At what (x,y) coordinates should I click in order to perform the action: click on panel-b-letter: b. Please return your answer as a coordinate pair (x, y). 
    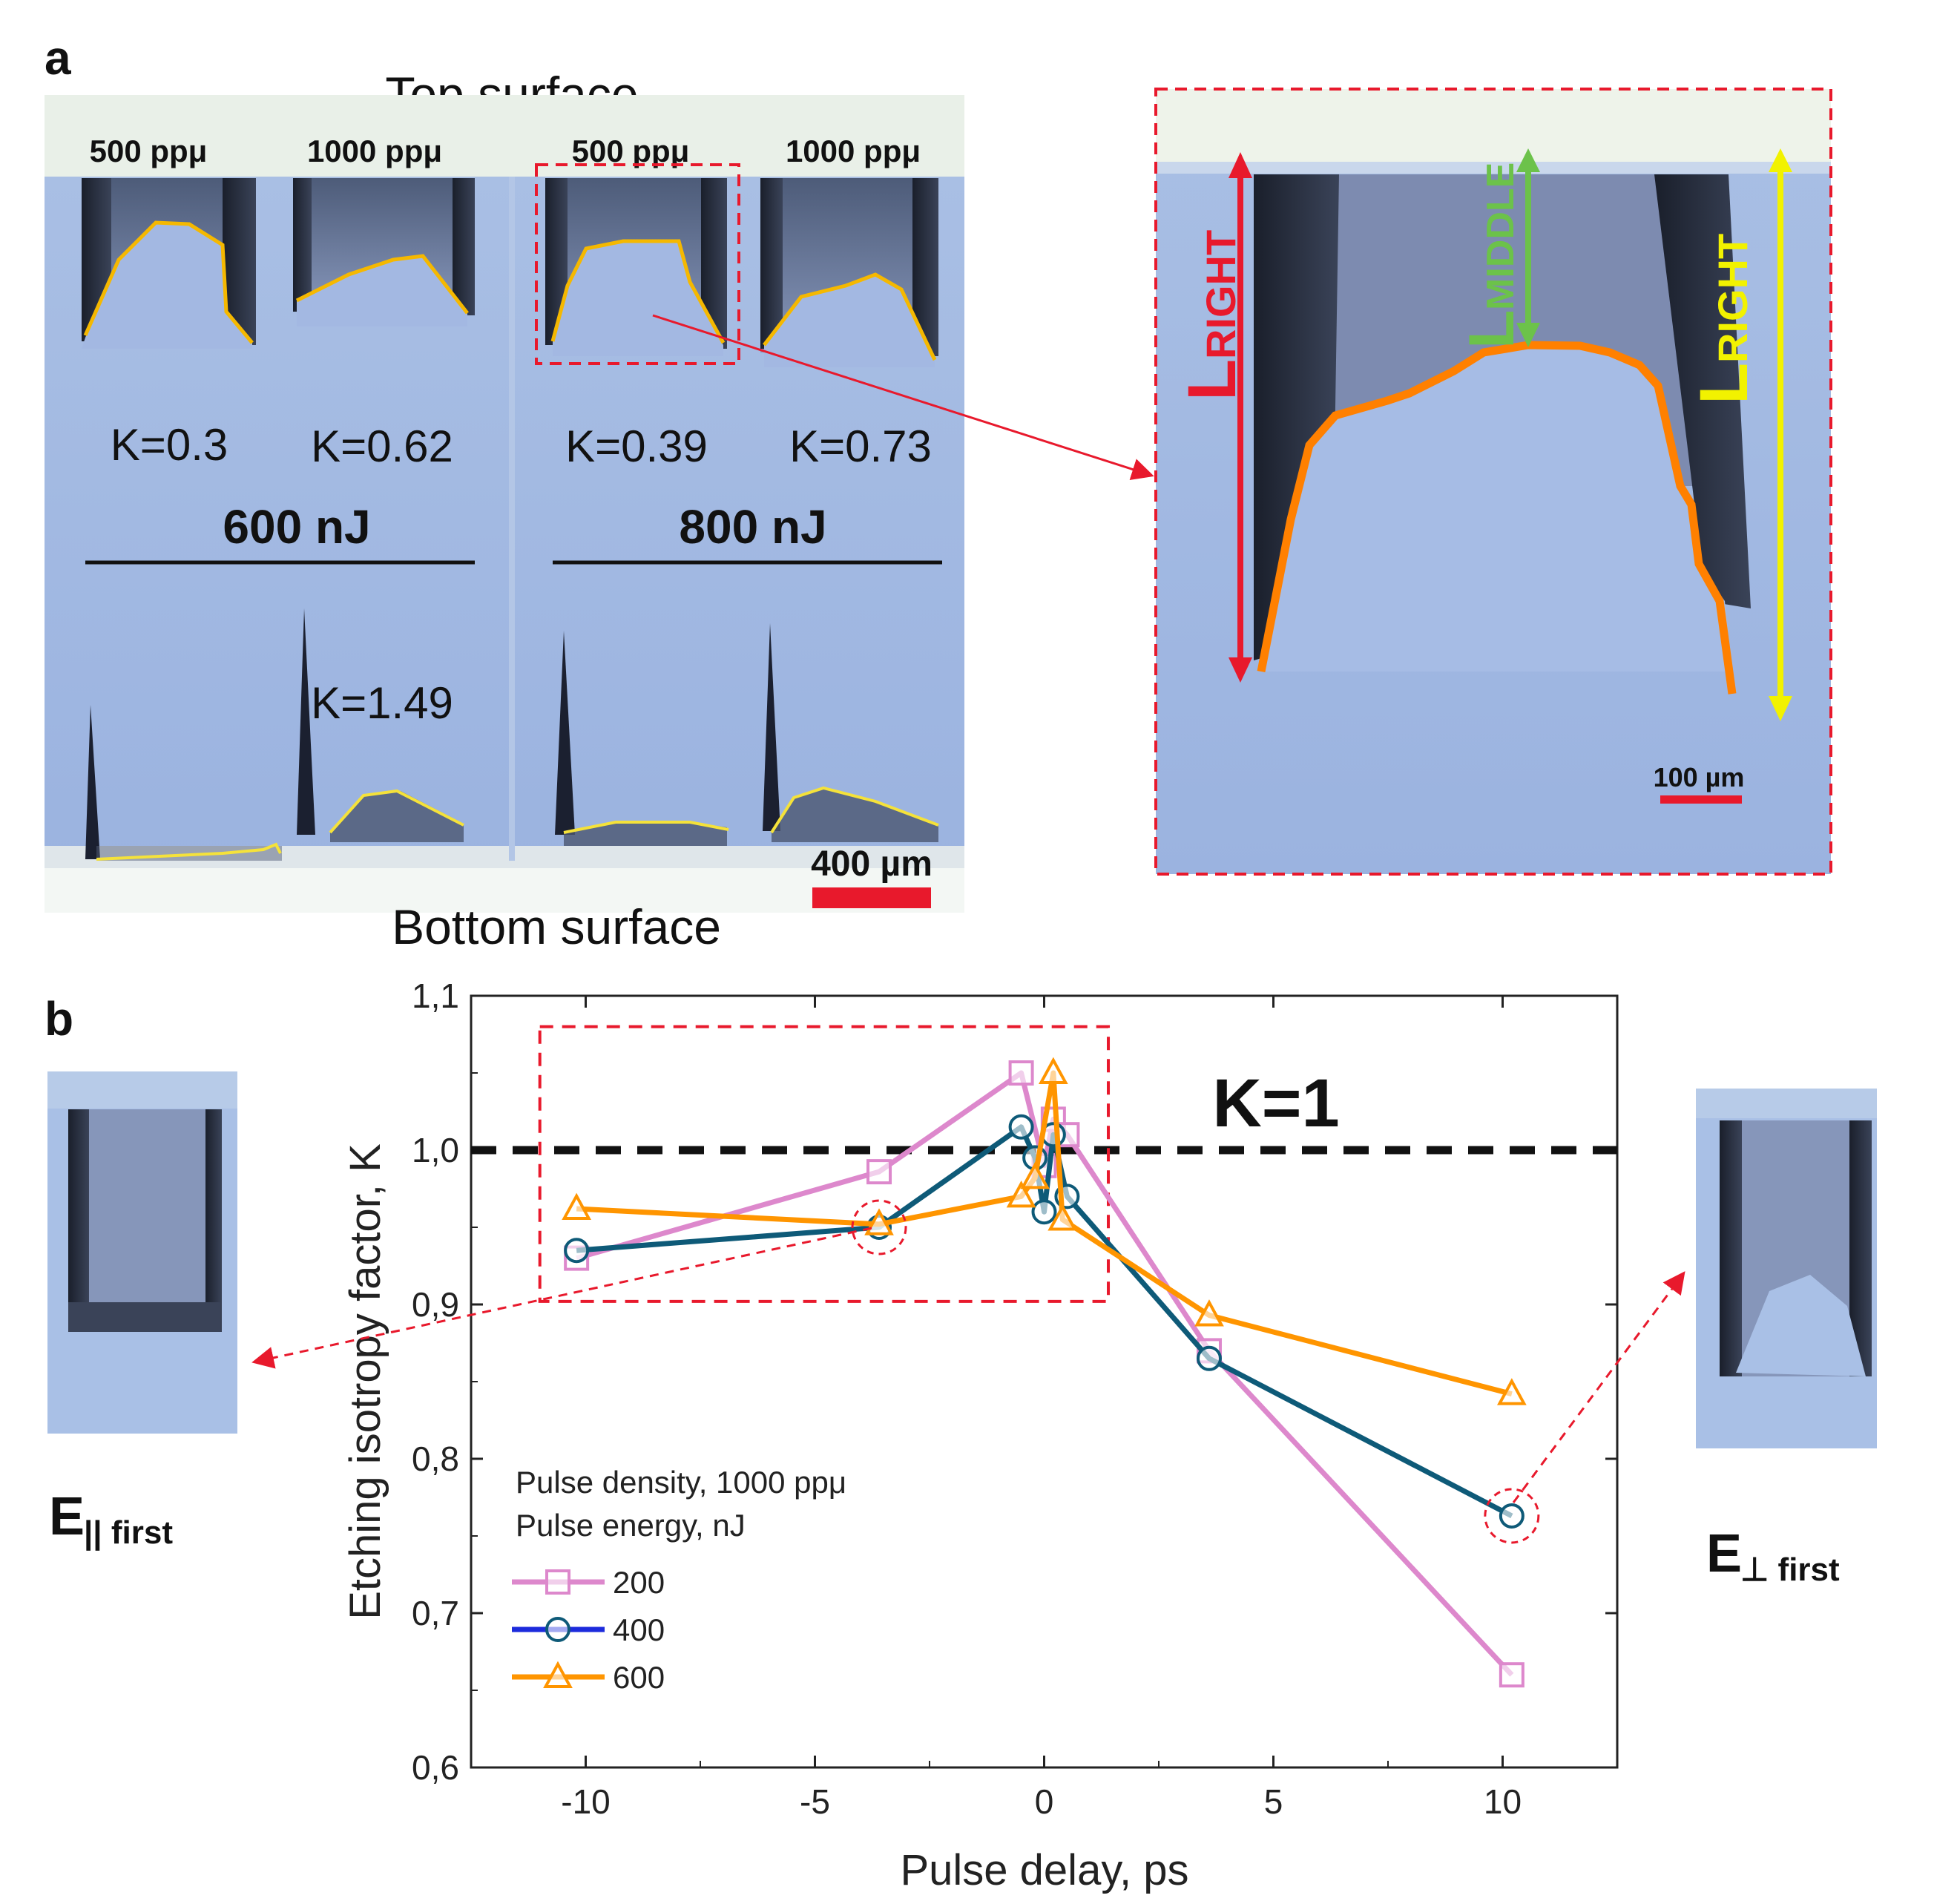
    Looking at the image, I should click on (59, 1019).